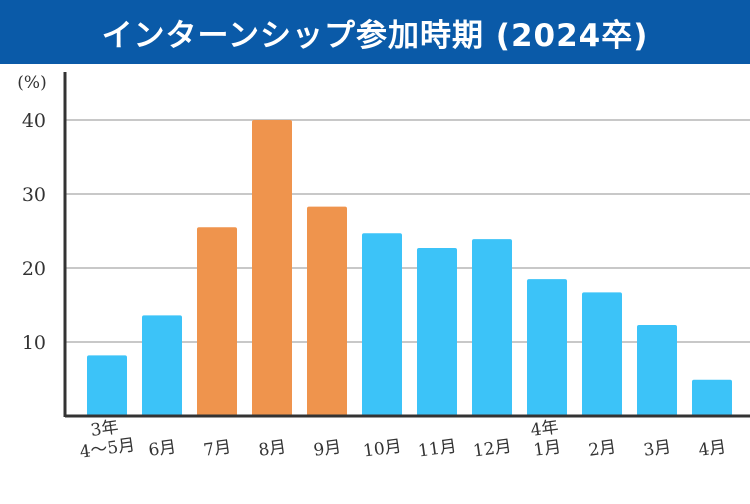 Image resolution: width=750 pixels, height=504 pixels. I want to click on x-tick-label-line: 6月, so click(162, 449).